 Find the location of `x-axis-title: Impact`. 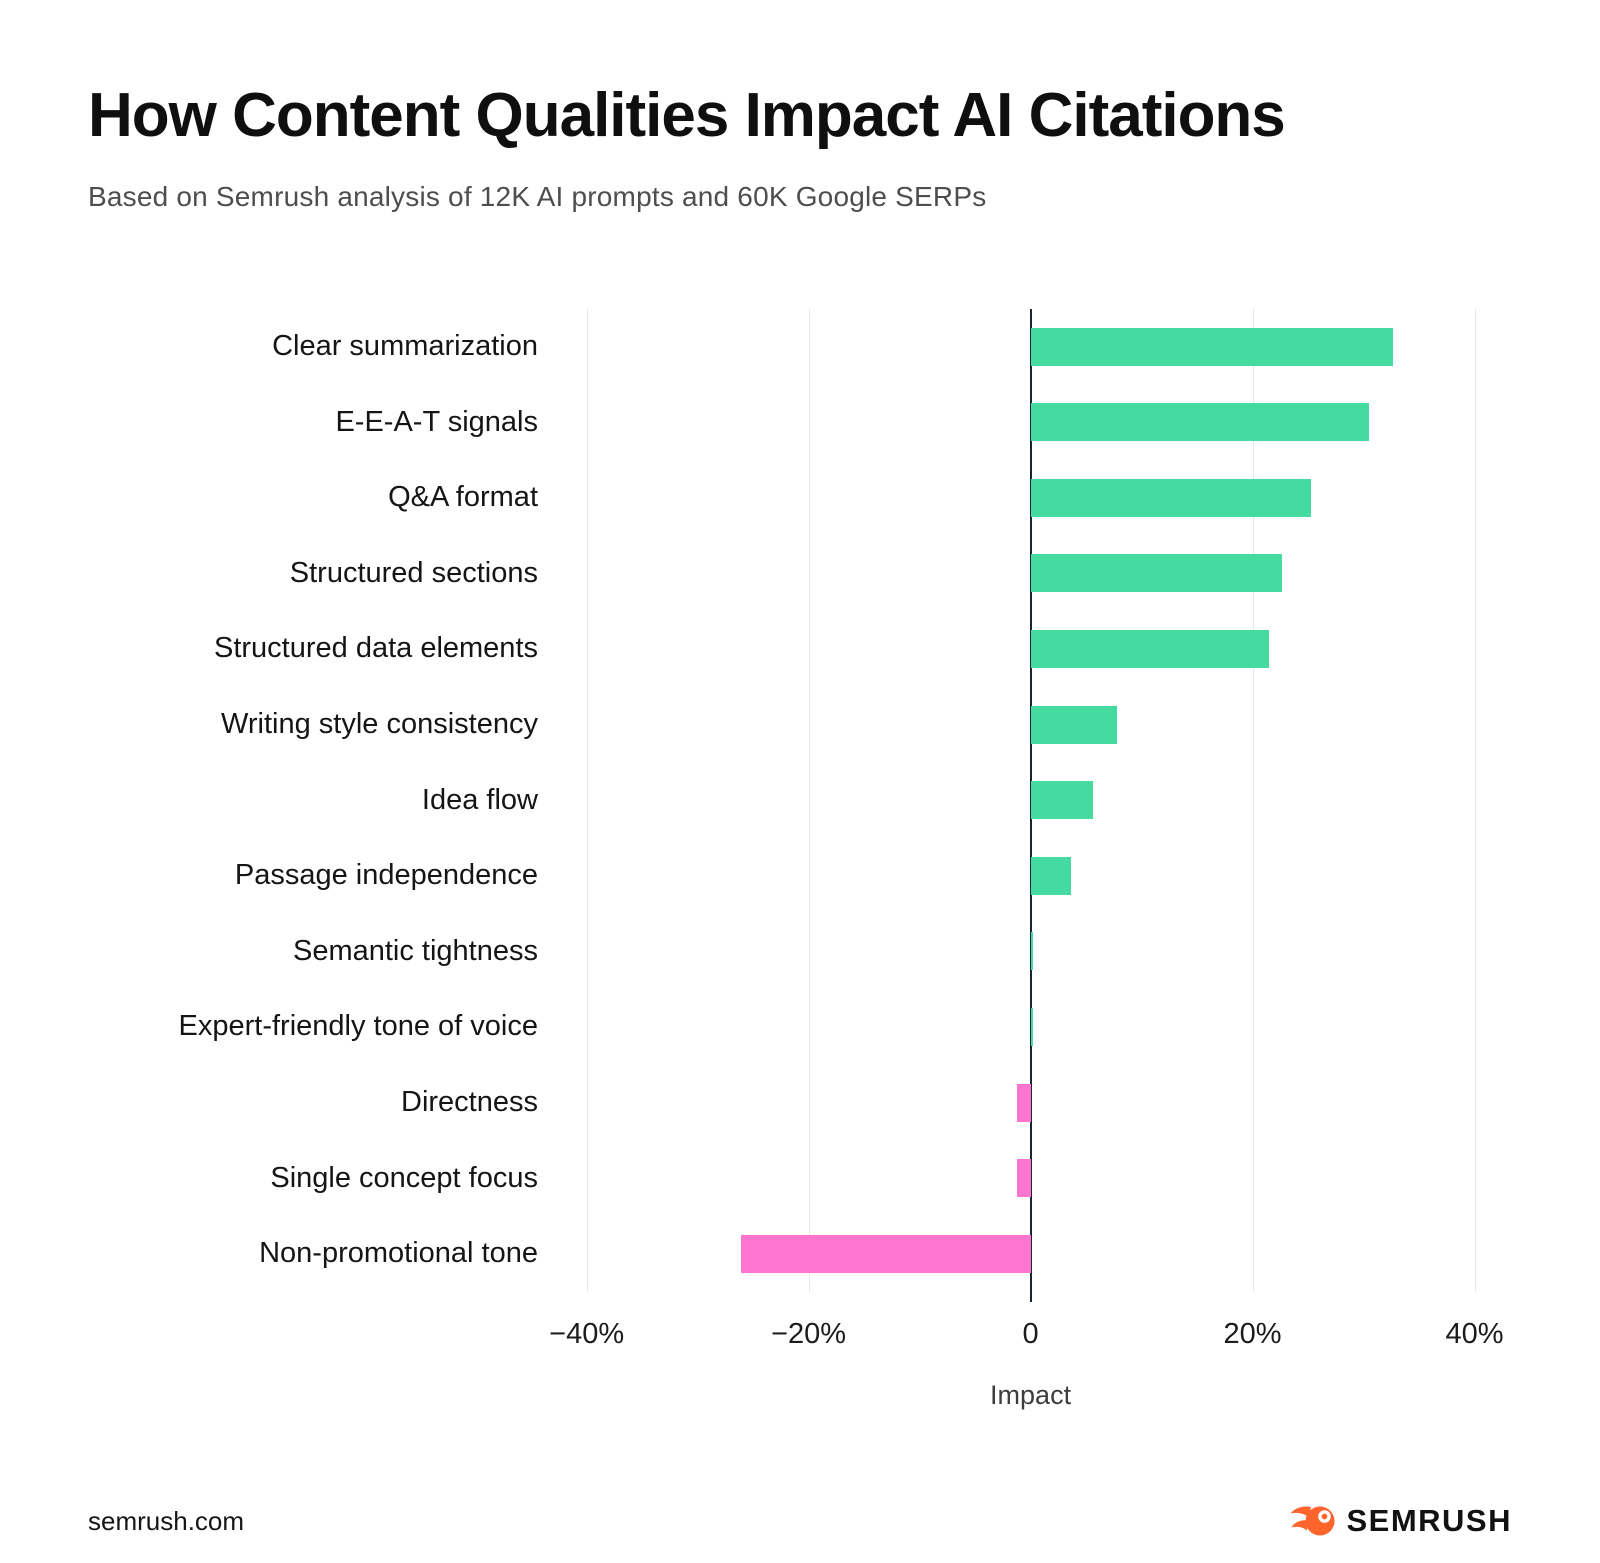

x-axis-title: Impact is located at coordinates (1031, 1394).